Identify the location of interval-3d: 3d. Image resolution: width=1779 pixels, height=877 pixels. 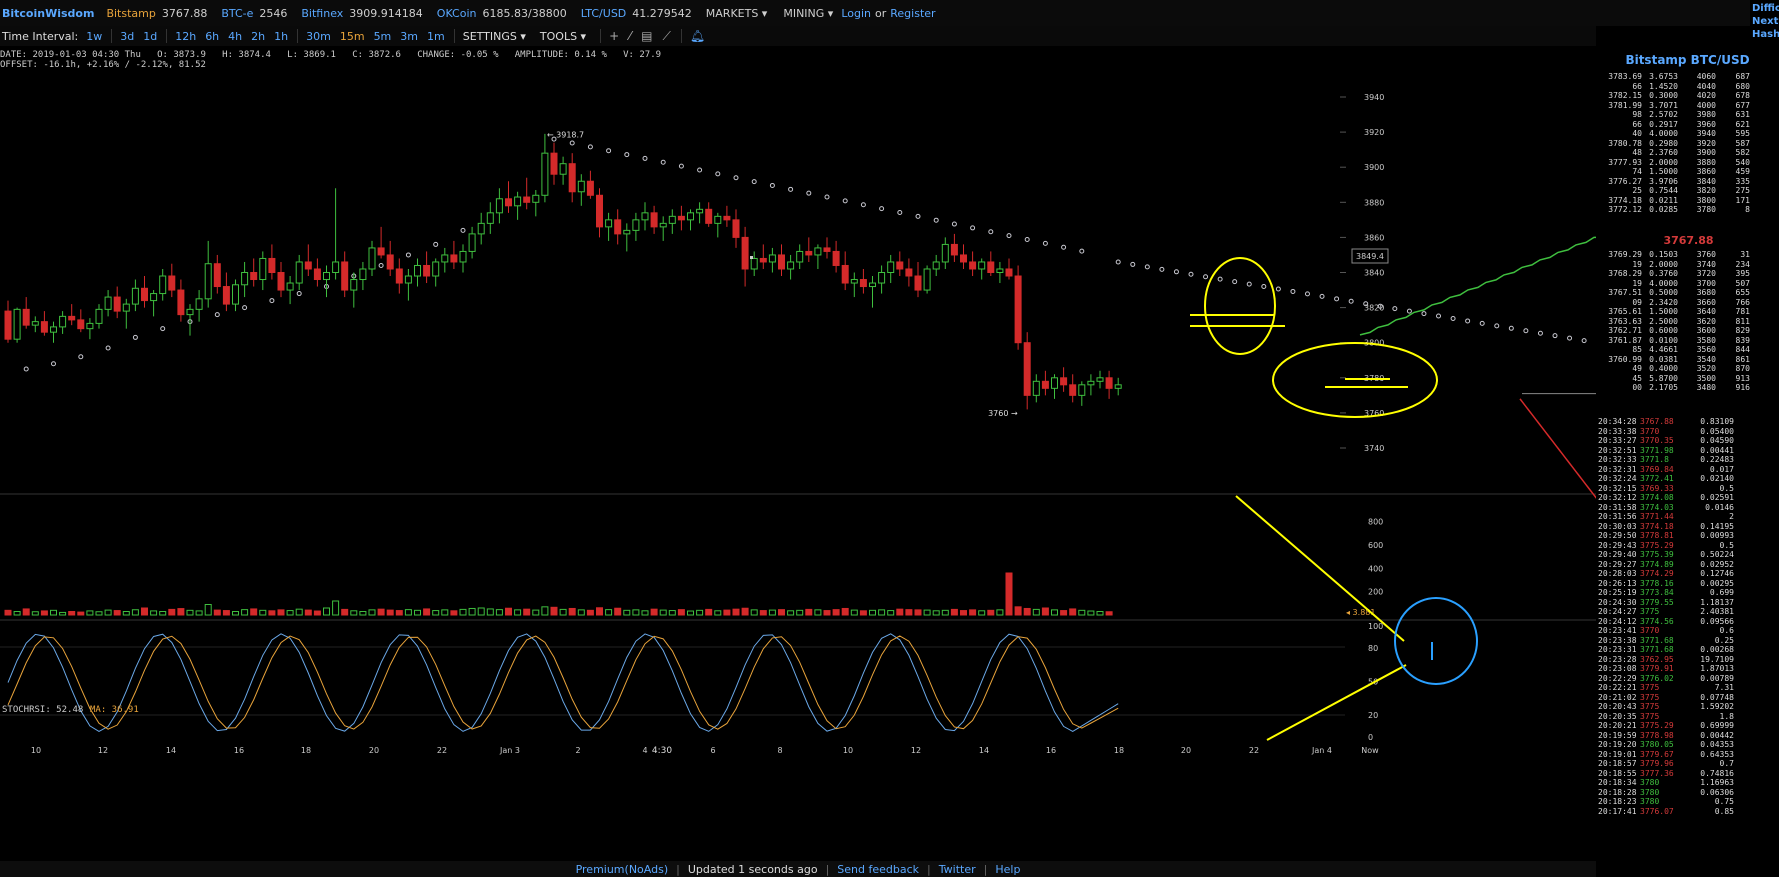
(127, 36).